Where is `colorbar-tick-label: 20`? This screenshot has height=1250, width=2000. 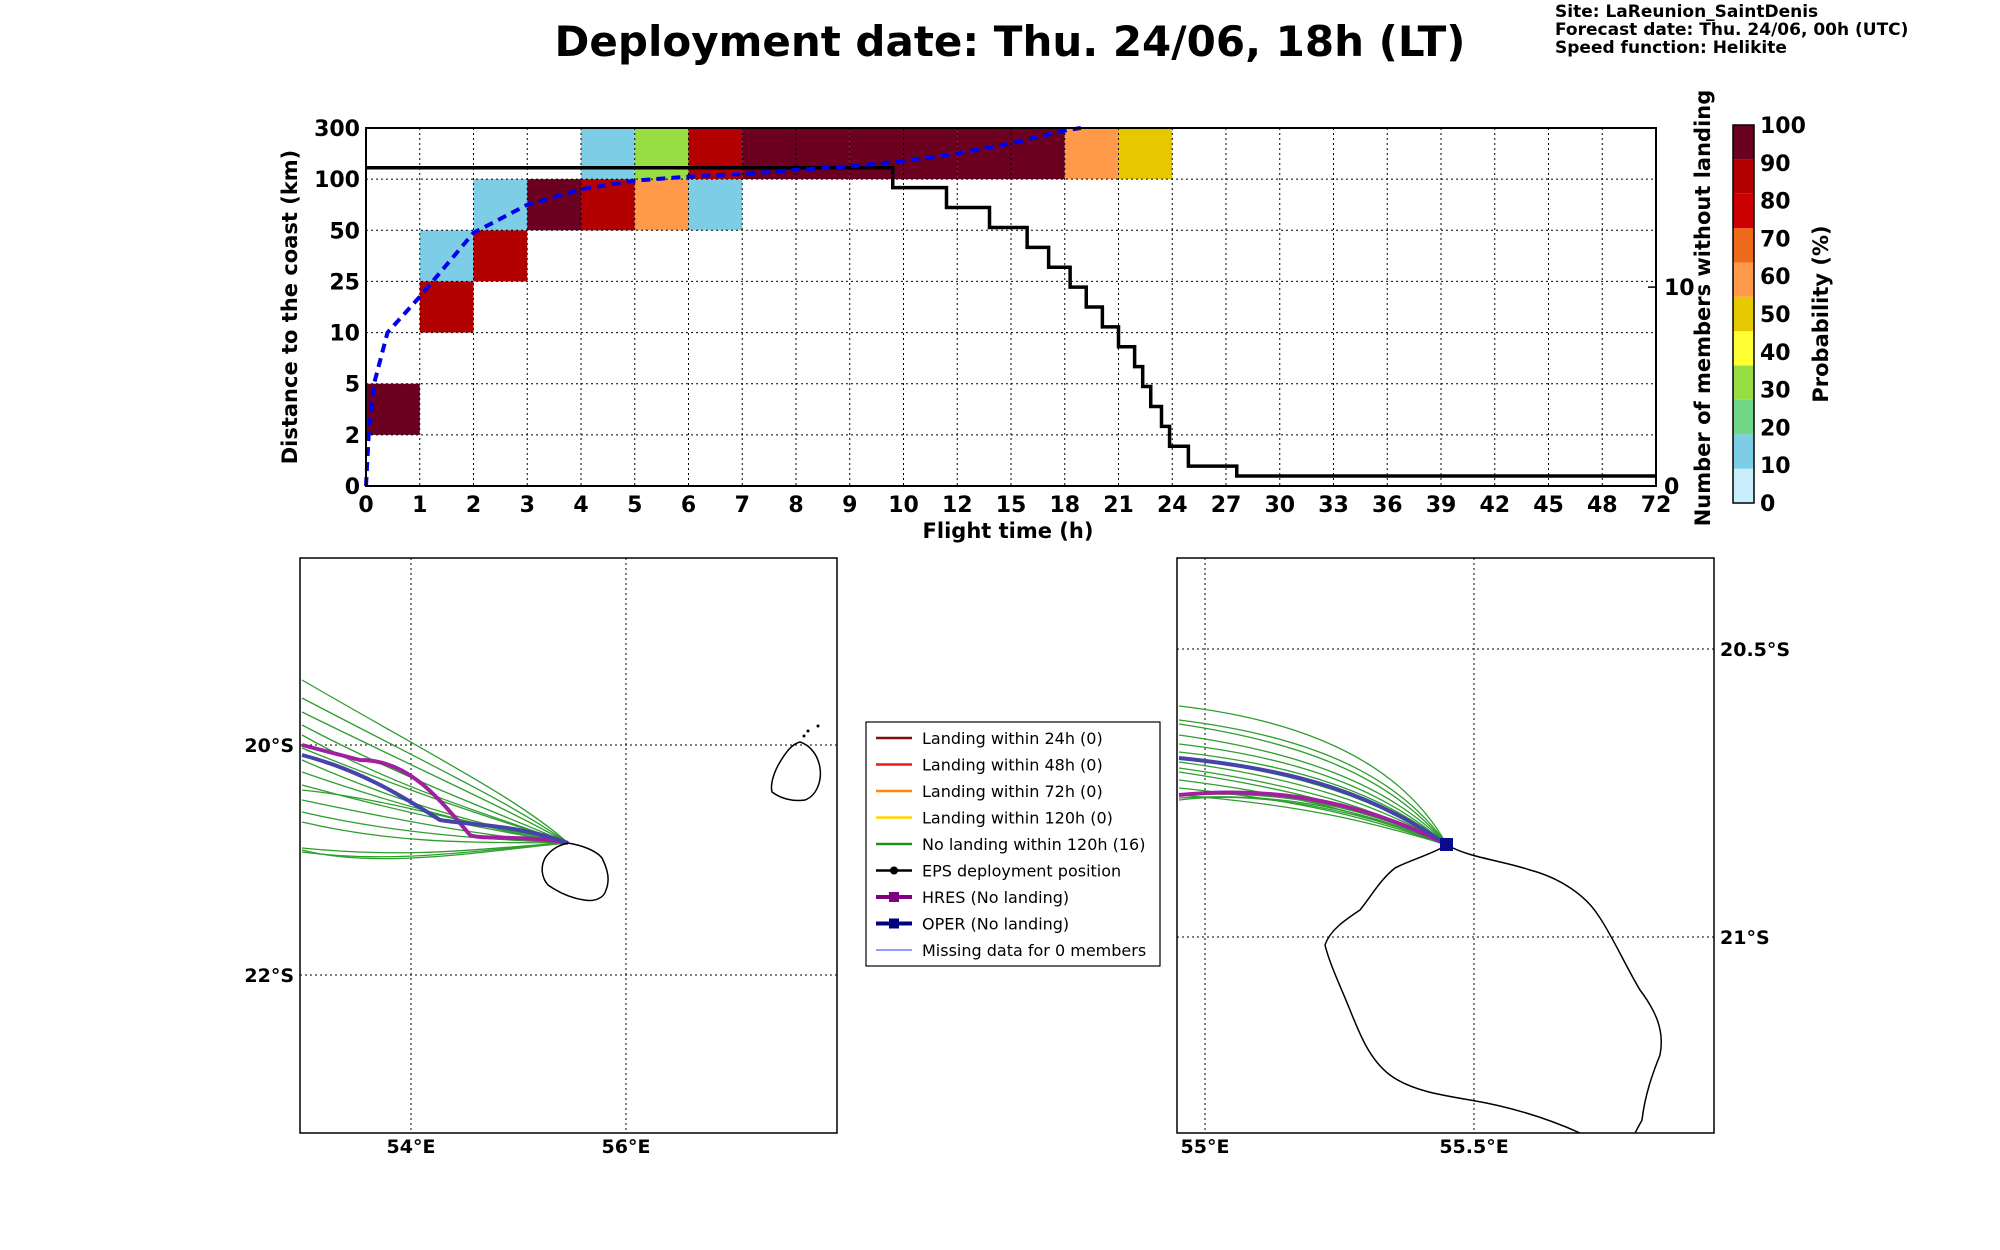 colorbar-tick-label: 20 is located at coordinates (1775, 428).